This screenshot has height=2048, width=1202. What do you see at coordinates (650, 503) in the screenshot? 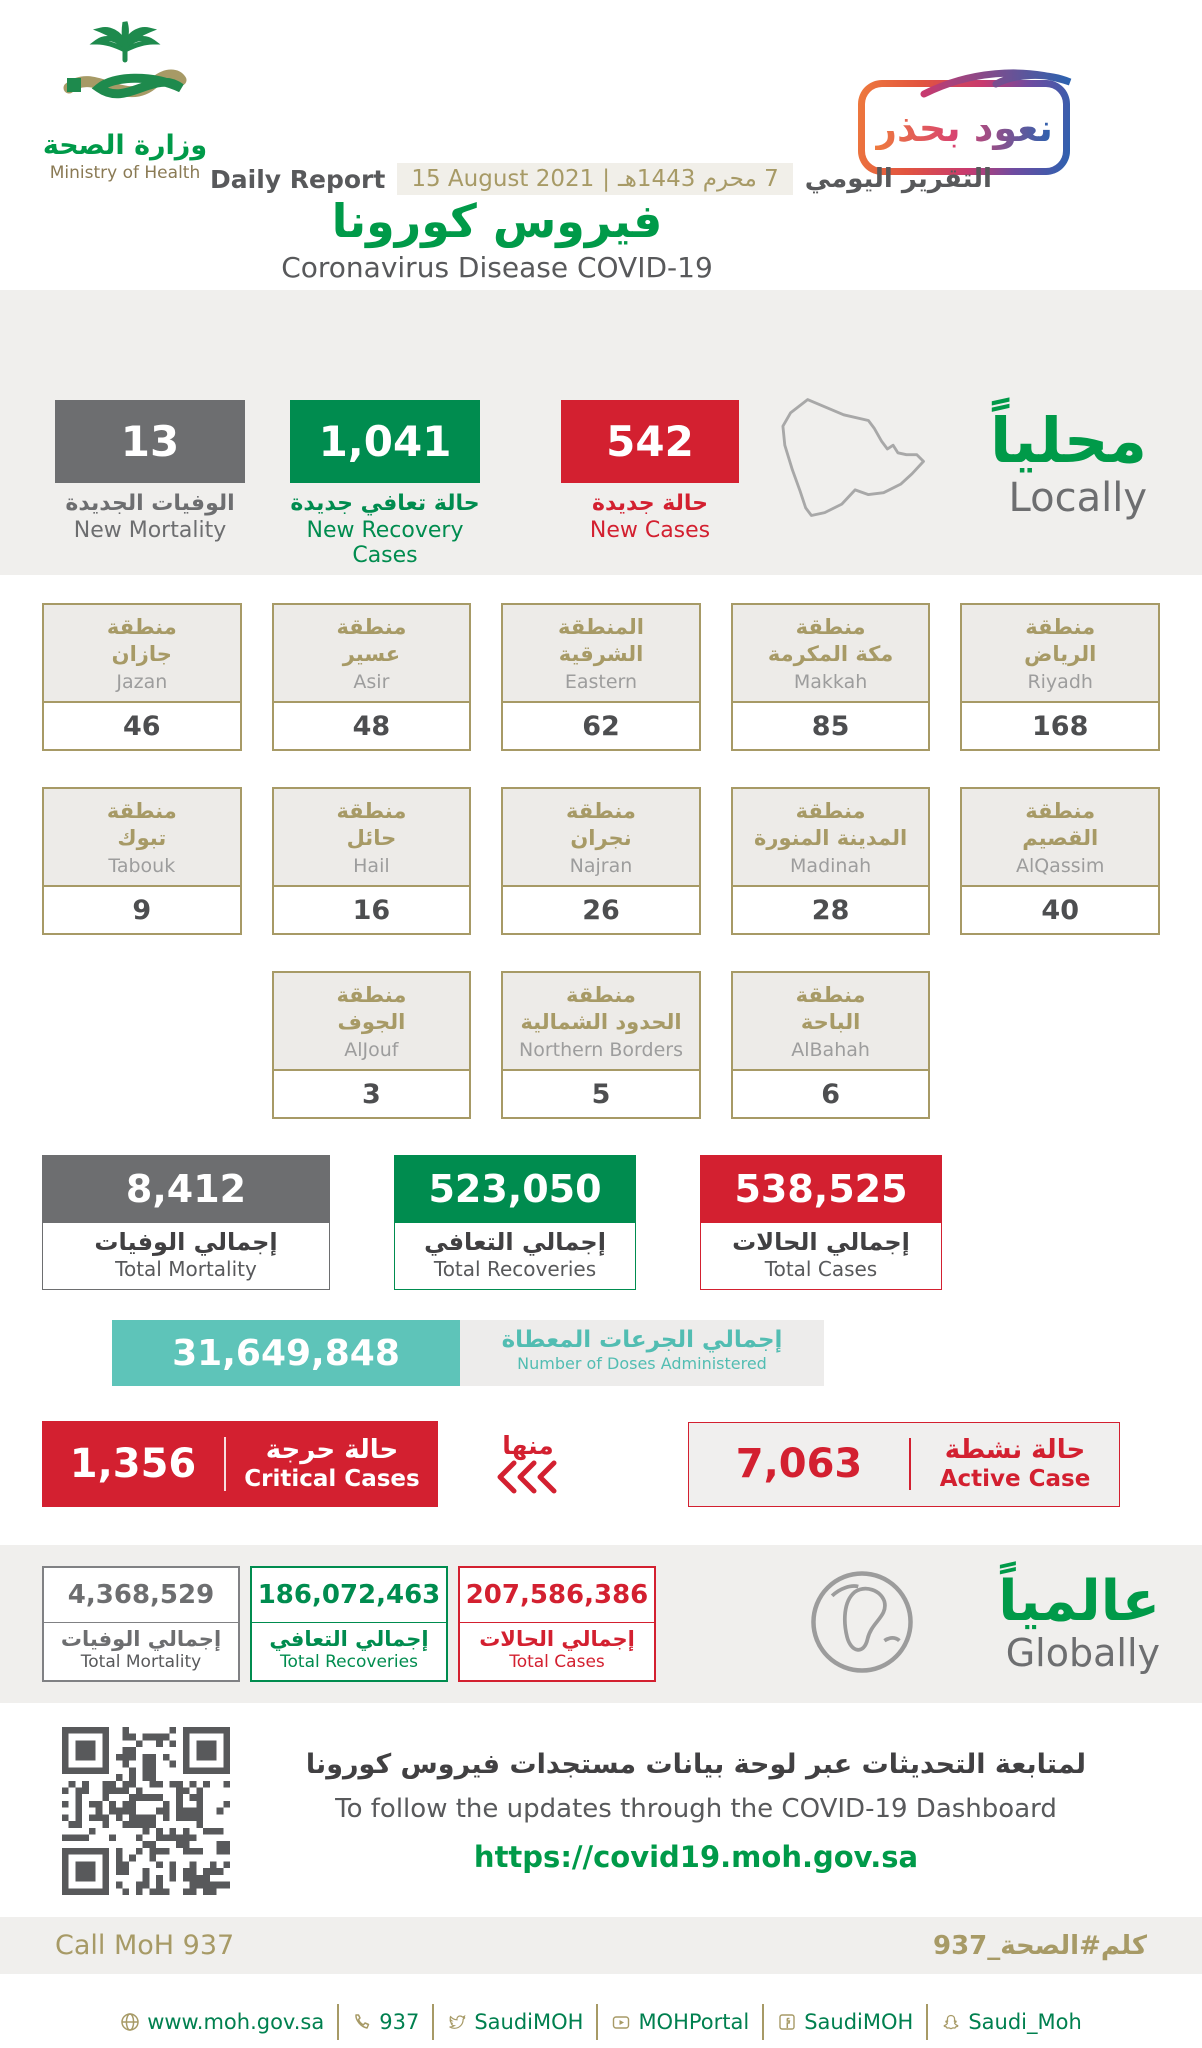
I see `new-cases-label-ar: حالة جديدة` at bounding box center [650, 503].